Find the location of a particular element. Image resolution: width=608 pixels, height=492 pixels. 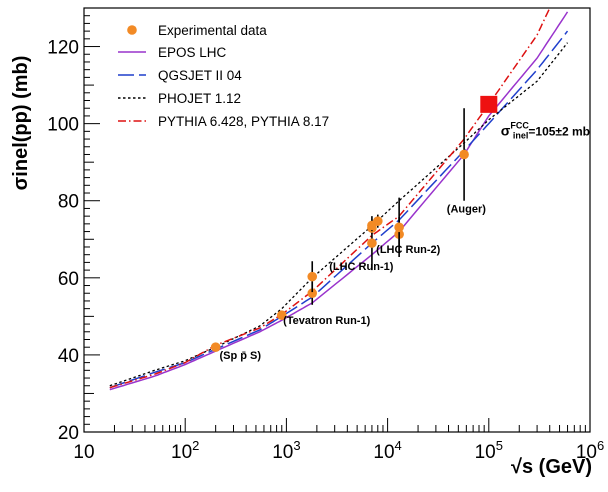

y-tick-label: 120 is located at coordinates (63, 48).